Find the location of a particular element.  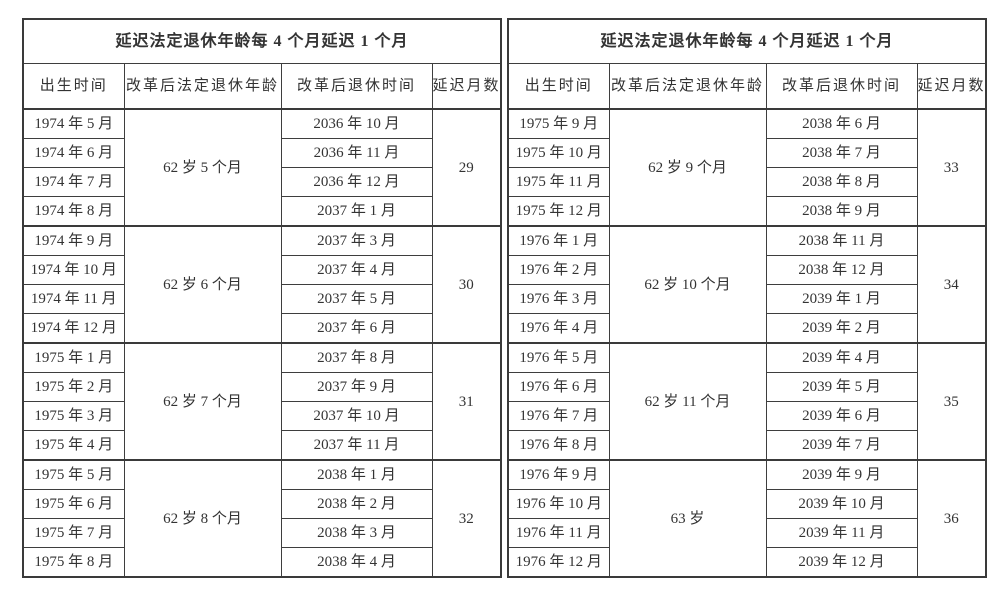

table-row: 1975 年 8 月 2038 年 4 月 is located at coordinates (261, 562).